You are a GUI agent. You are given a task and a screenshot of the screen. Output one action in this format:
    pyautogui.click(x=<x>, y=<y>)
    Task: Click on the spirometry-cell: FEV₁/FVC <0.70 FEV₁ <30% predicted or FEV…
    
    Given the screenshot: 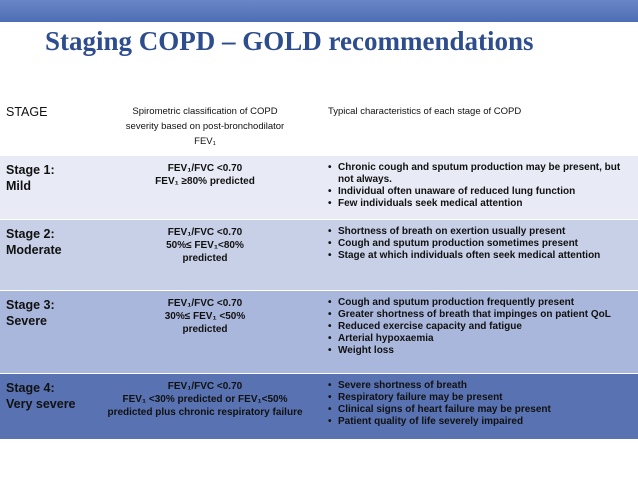 What is the action you would take?
    pyautogui.click(x=205, y=406)
    